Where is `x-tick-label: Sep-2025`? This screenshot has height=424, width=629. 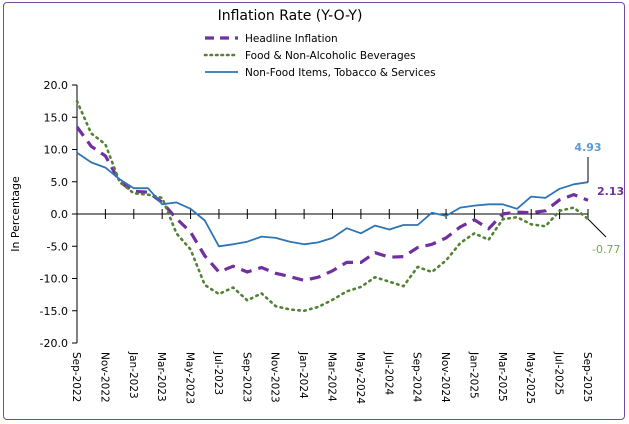 x-tick-label: Sep-2025 is located at coordinates (587, 377).